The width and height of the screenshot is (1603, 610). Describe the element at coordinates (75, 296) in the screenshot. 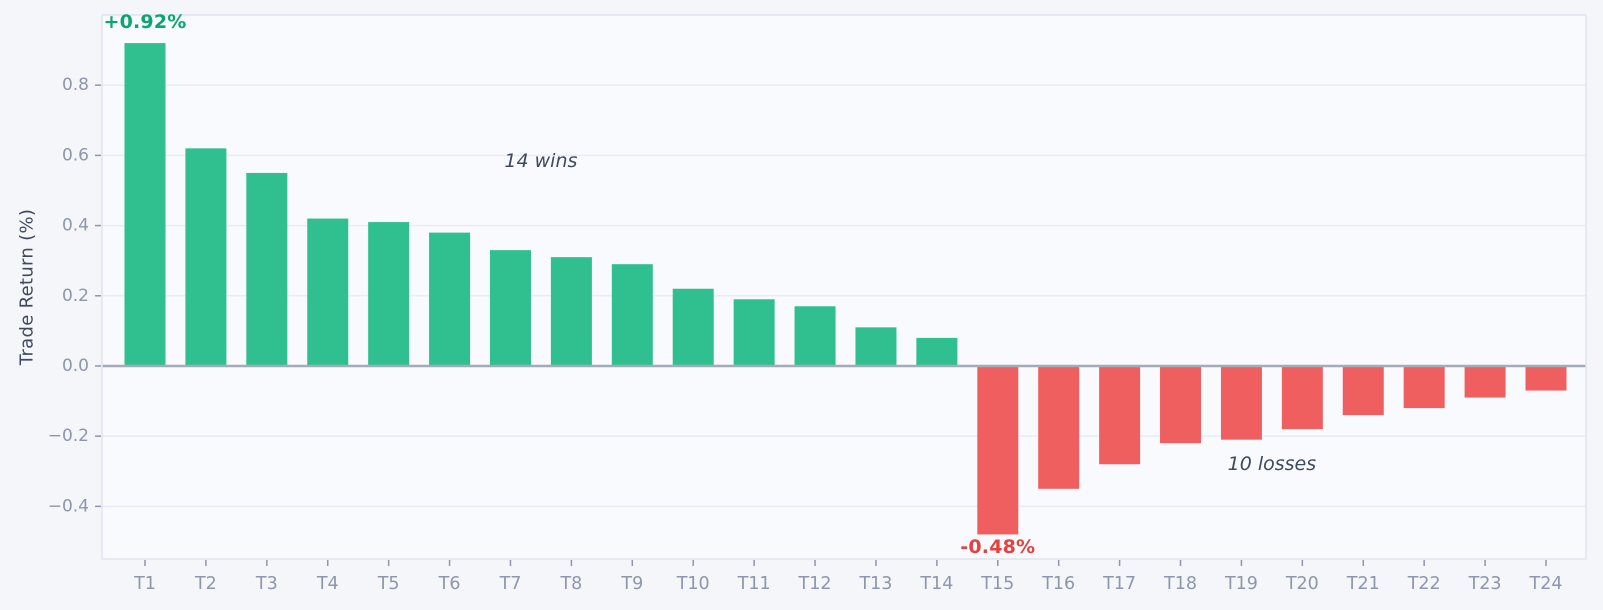

I see `y-tick-label: 0.2` at that location.